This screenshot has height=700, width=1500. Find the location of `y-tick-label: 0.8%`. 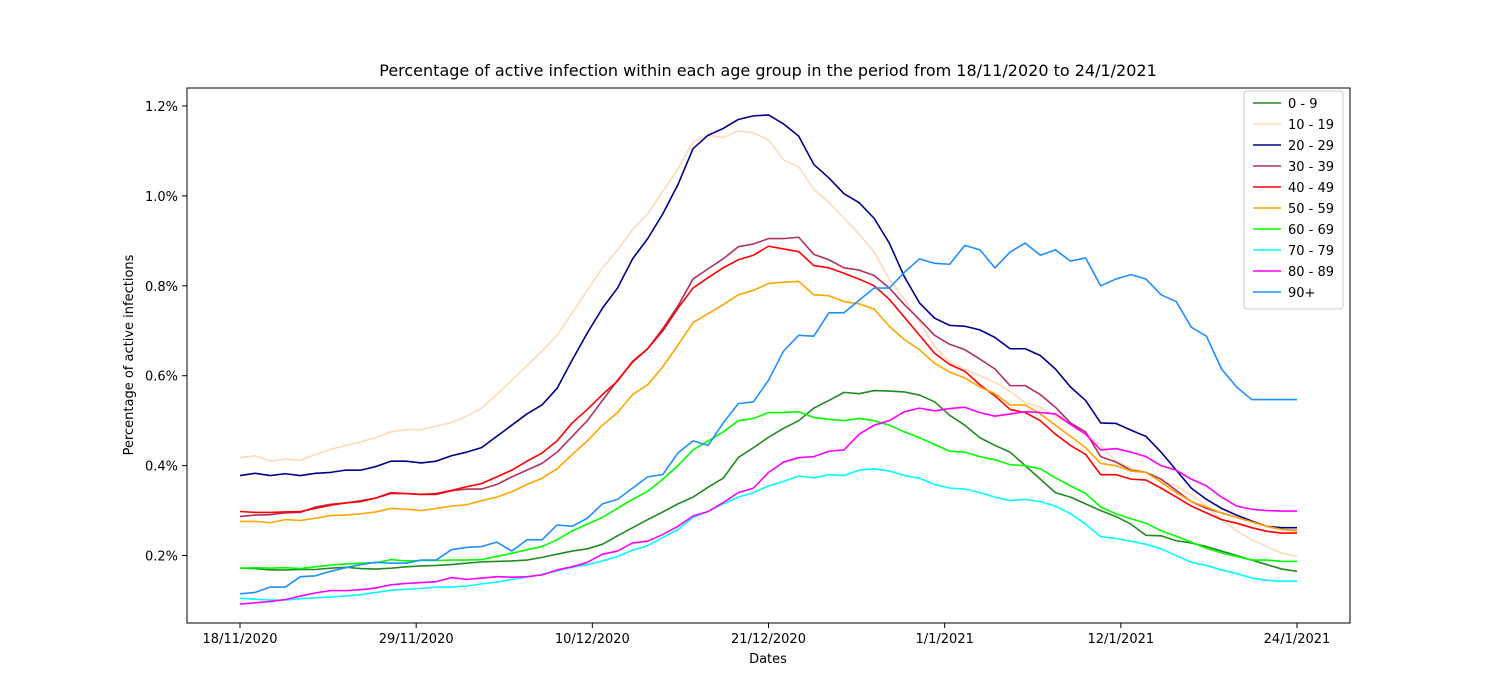

y-tick-label: 0.8% is located at coordinates (161, 287).